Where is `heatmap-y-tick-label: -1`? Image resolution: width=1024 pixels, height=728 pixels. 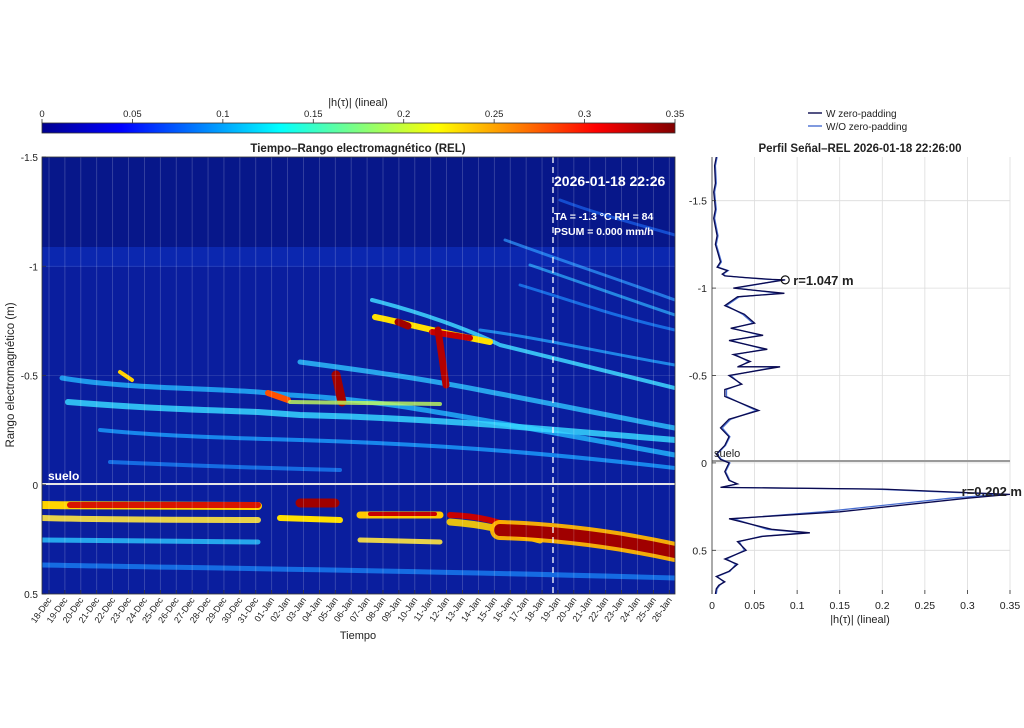 heatmap-y-tick-label: -1 is located at coordinates (33, 267).